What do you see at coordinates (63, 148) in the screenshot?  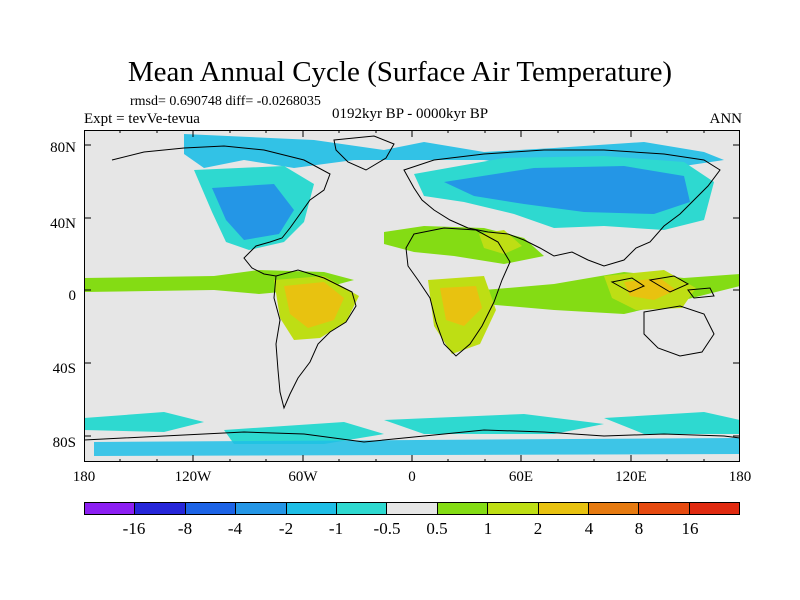 I see `lat-label: 80N` at bounding box center [63, 148].